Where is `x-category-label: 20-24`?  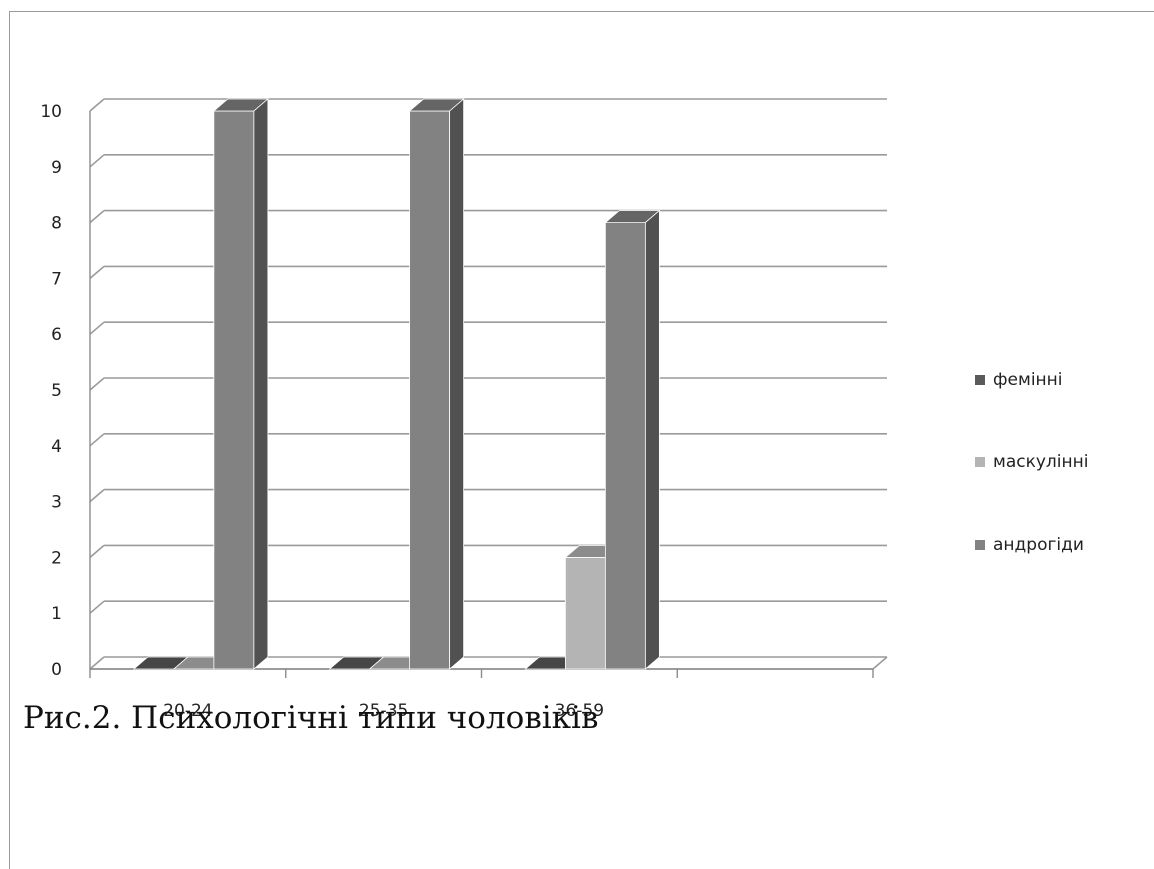 x-category-label: 20-24 is located at coordinates (187, 711).